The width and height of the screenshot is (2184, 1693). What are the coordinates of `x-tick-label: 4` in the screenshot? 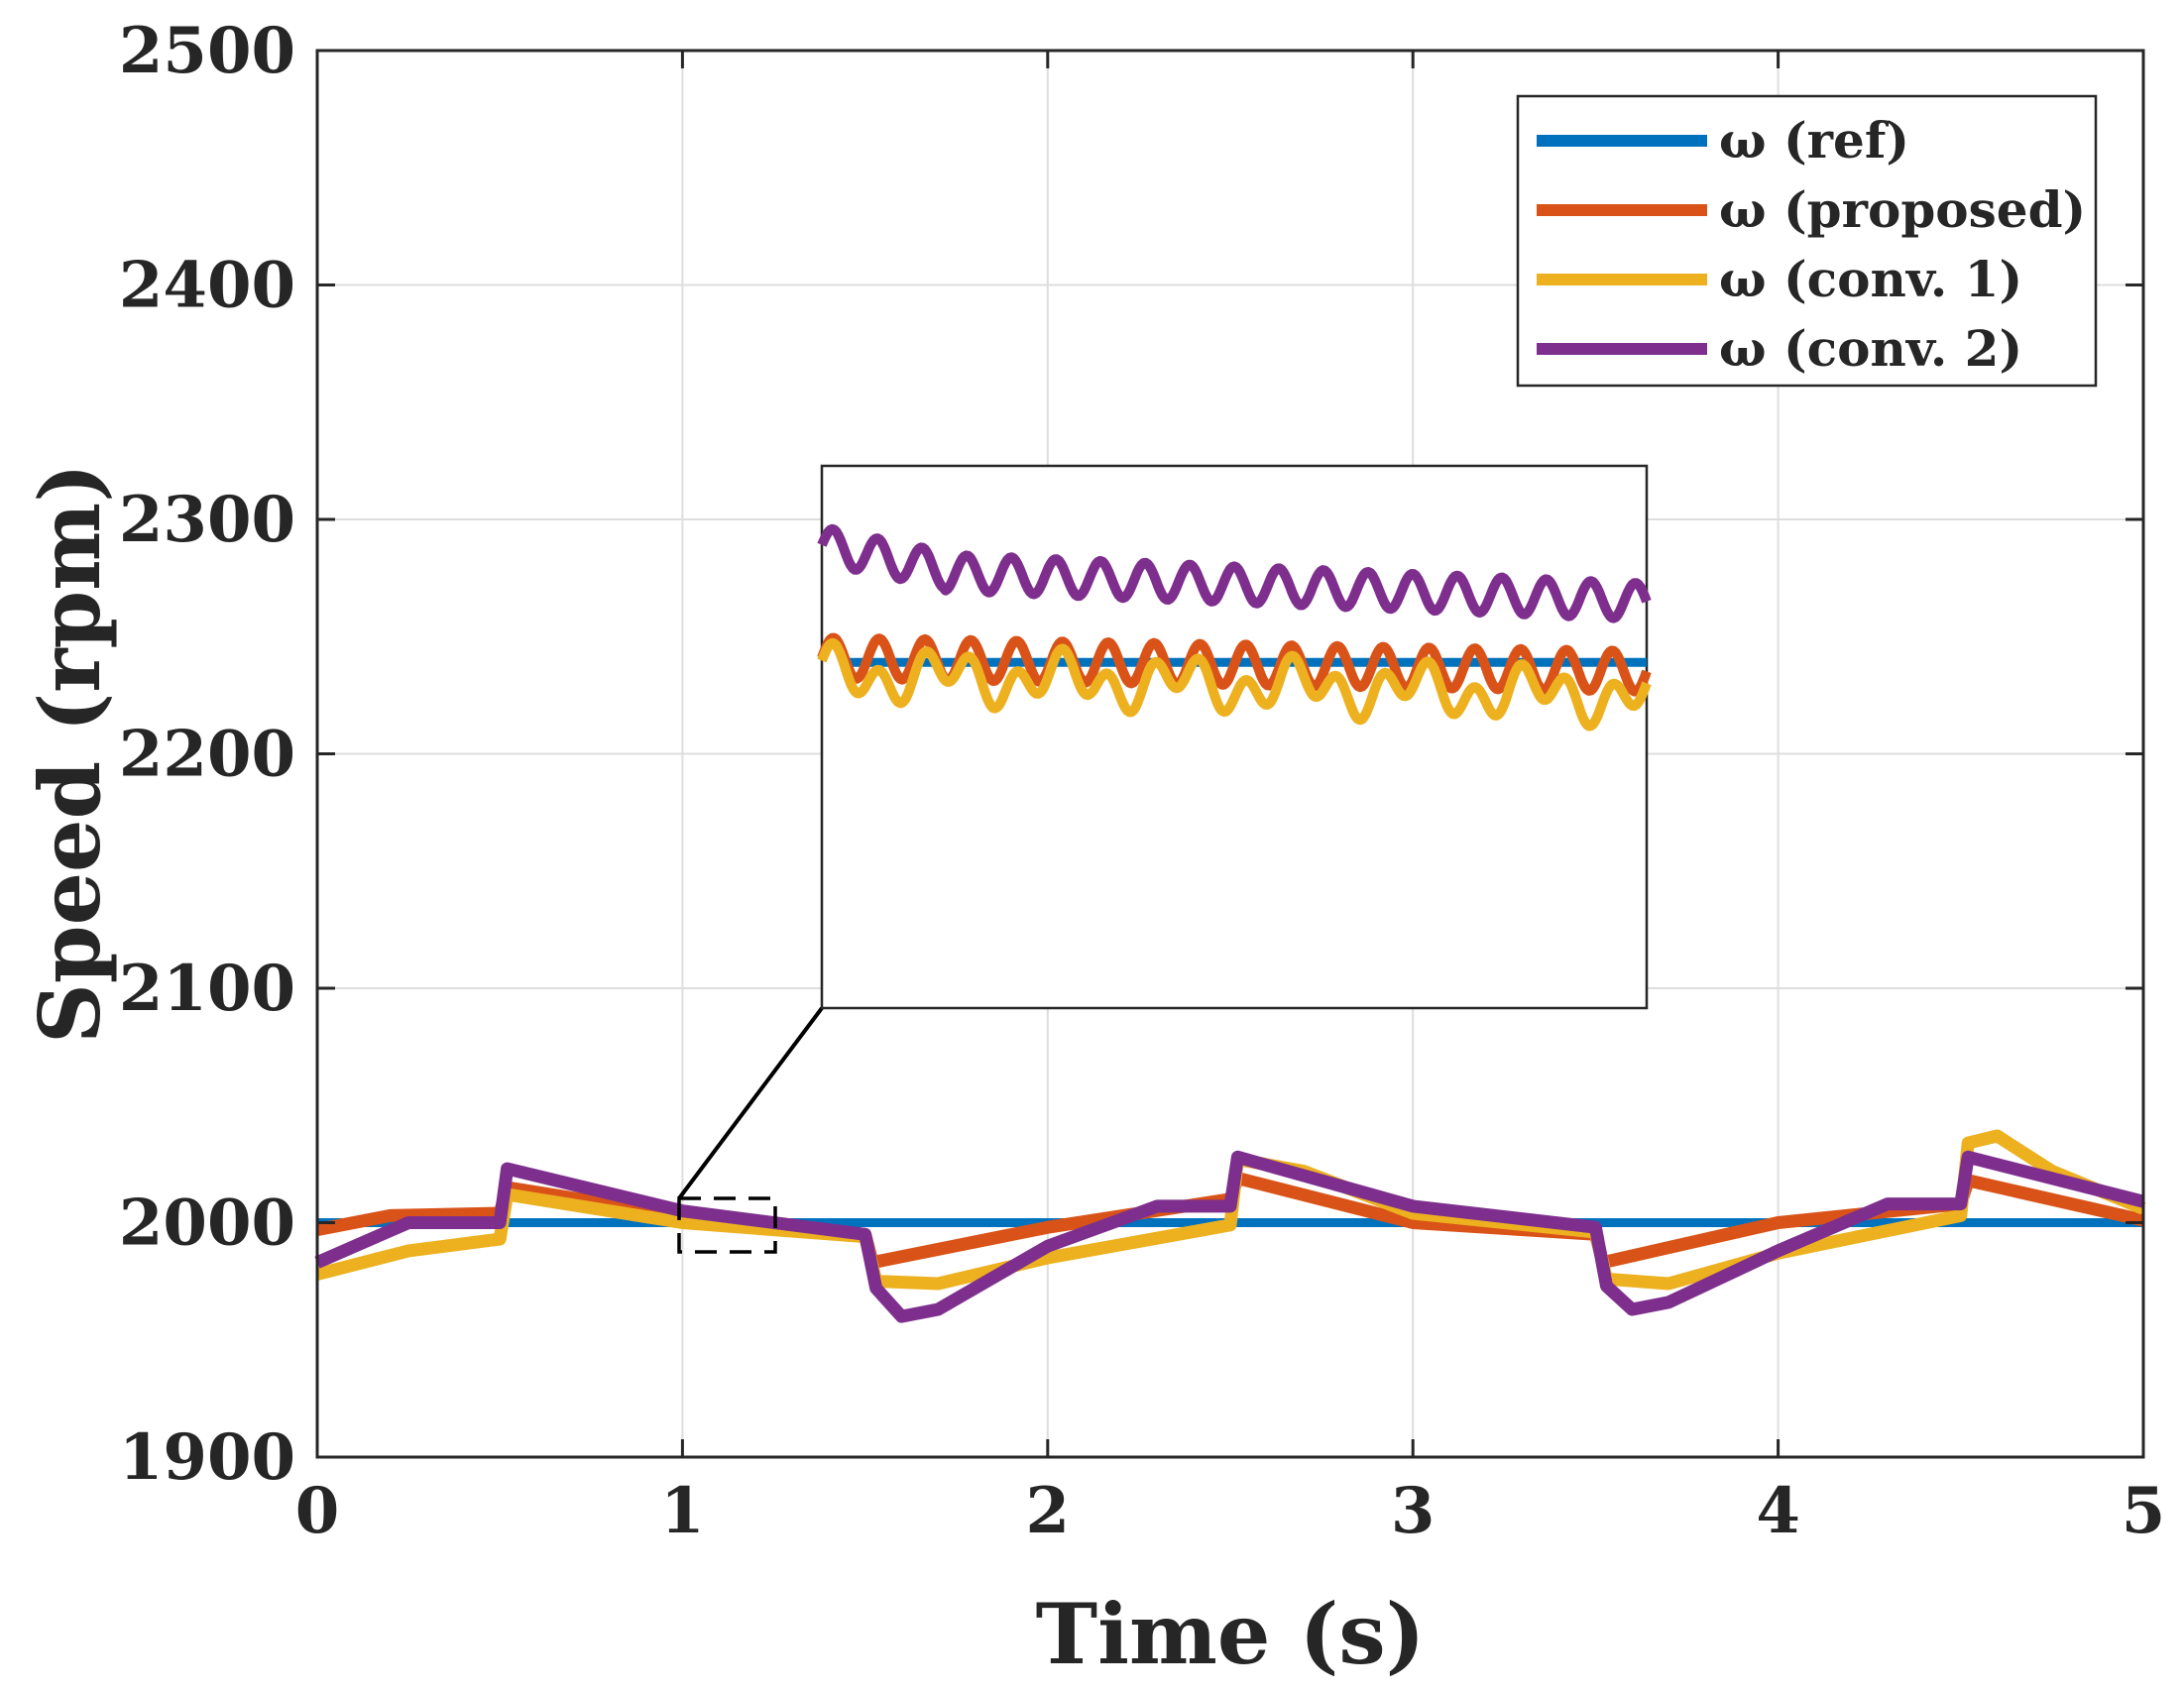 It's located at (1778, 1511).